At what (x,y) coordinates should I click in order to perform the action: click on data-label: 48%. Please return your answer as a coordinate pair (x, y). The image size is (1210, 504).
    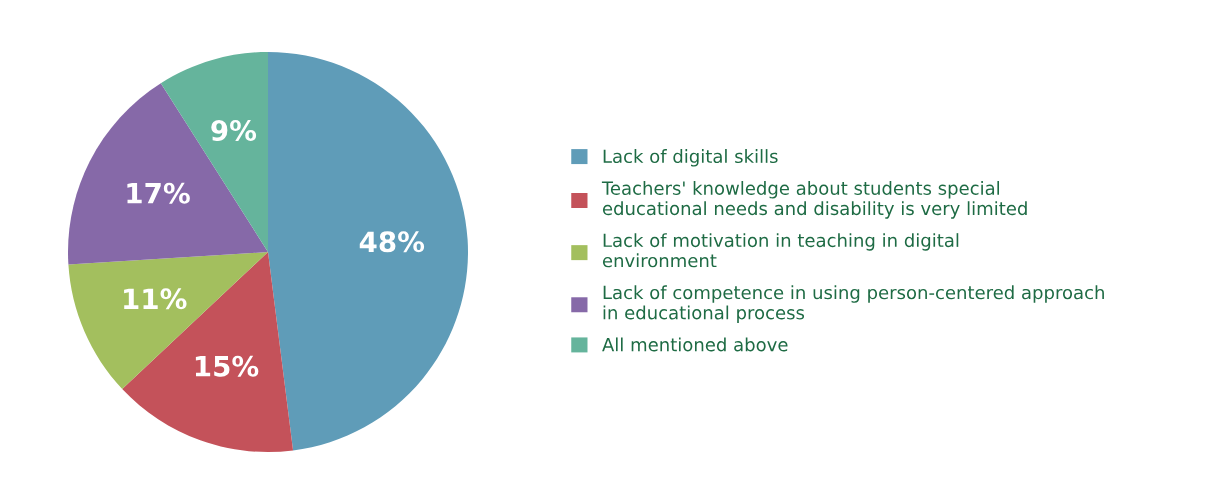
    Looking at the image, I should click on (392, 242).